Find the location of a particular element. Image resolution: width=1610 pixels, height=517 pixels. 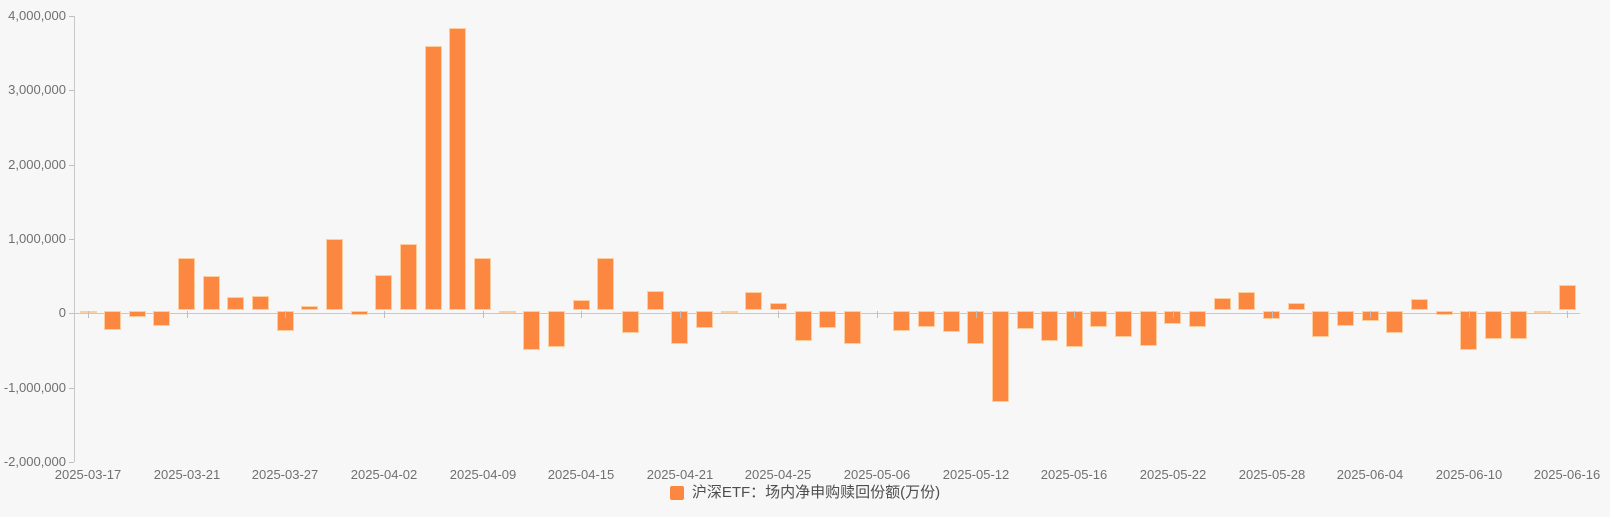

y-axis-label: 2,000,000 is located at coordinates (37, 164).